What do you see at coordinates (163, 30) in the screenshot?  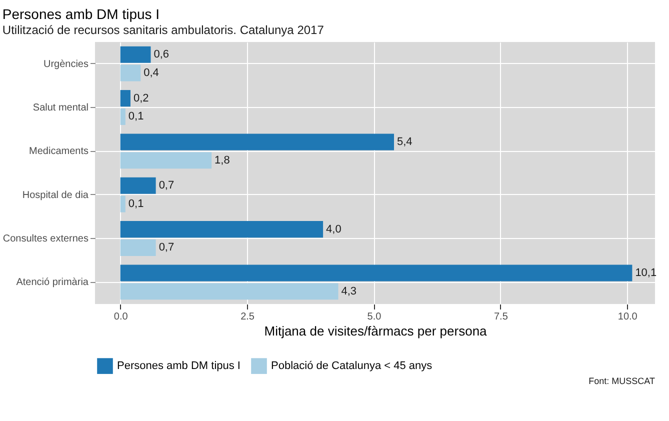 I see `chart-subtitle: Utilització de recursos sanitaris ambulatoris. Catalunya 2017` at bounding box center [163, 30].